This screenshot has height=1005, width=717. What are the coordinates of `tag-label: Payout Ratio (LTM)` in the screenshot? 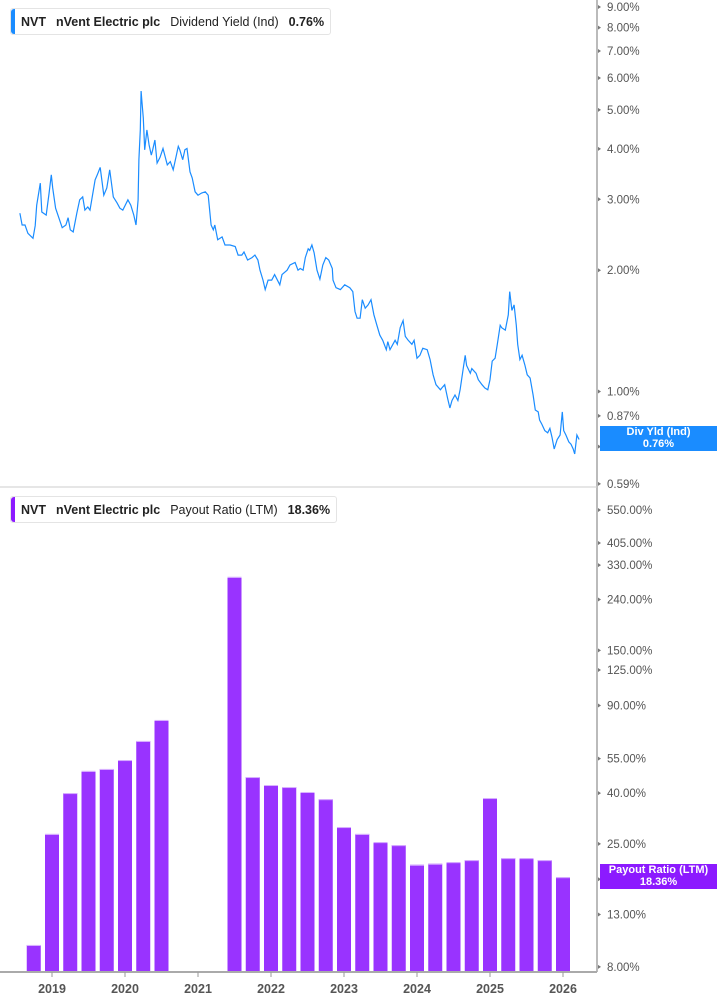 It's located at (658, 870).